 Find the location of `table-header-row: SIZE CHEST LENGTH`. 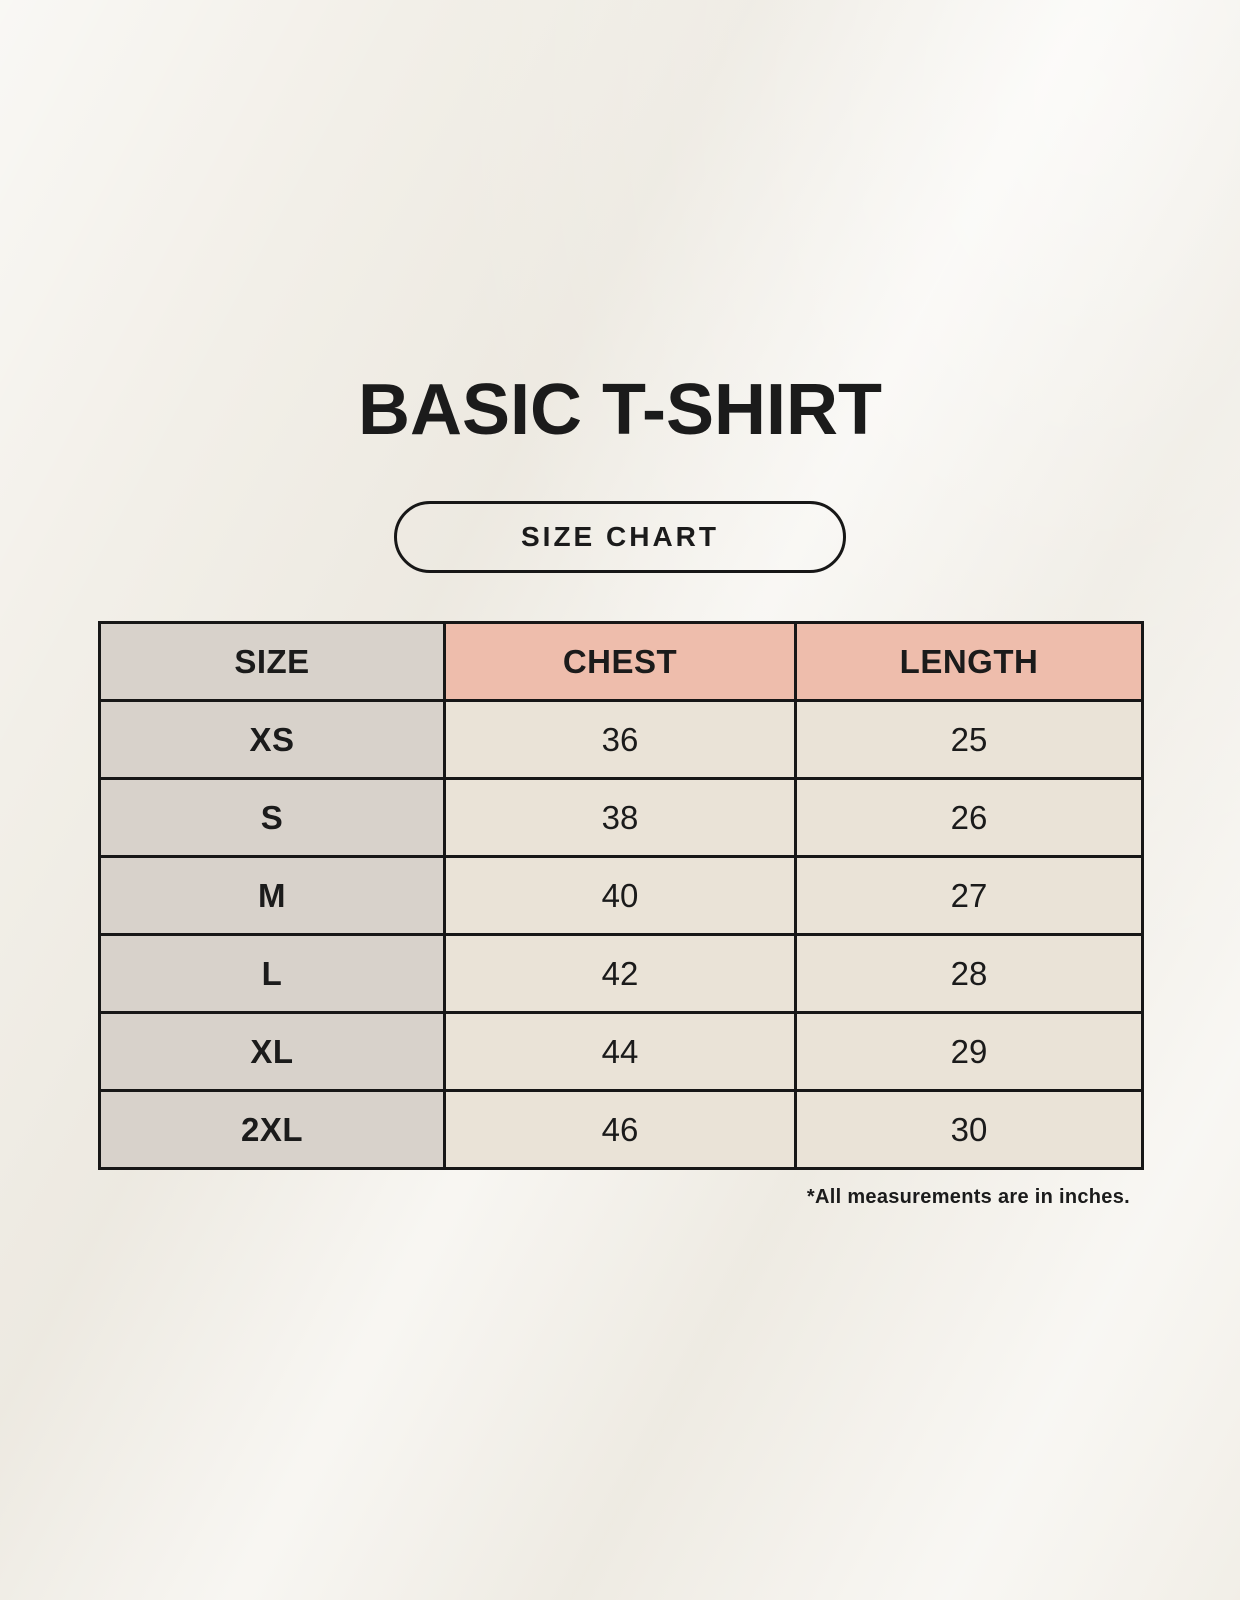

table-header-row: SIZE CHEST LENGTH is located at coordinates (621, 661).